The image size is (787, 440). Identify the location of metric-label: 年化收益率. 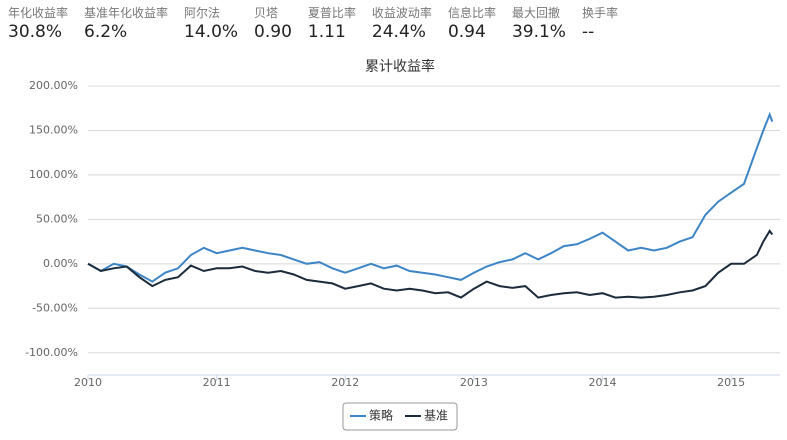
(38, 13).